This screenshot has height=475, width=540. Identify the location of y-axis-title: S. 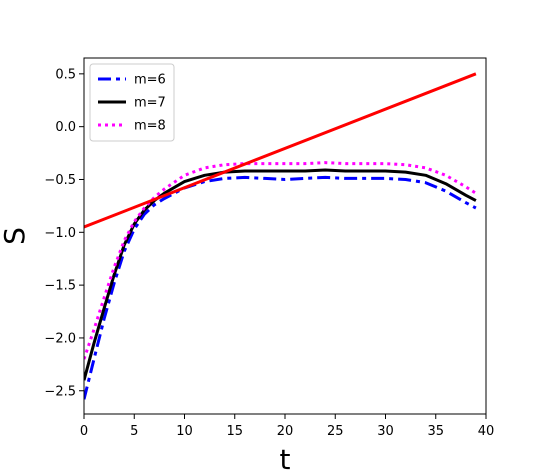
(15, 236).